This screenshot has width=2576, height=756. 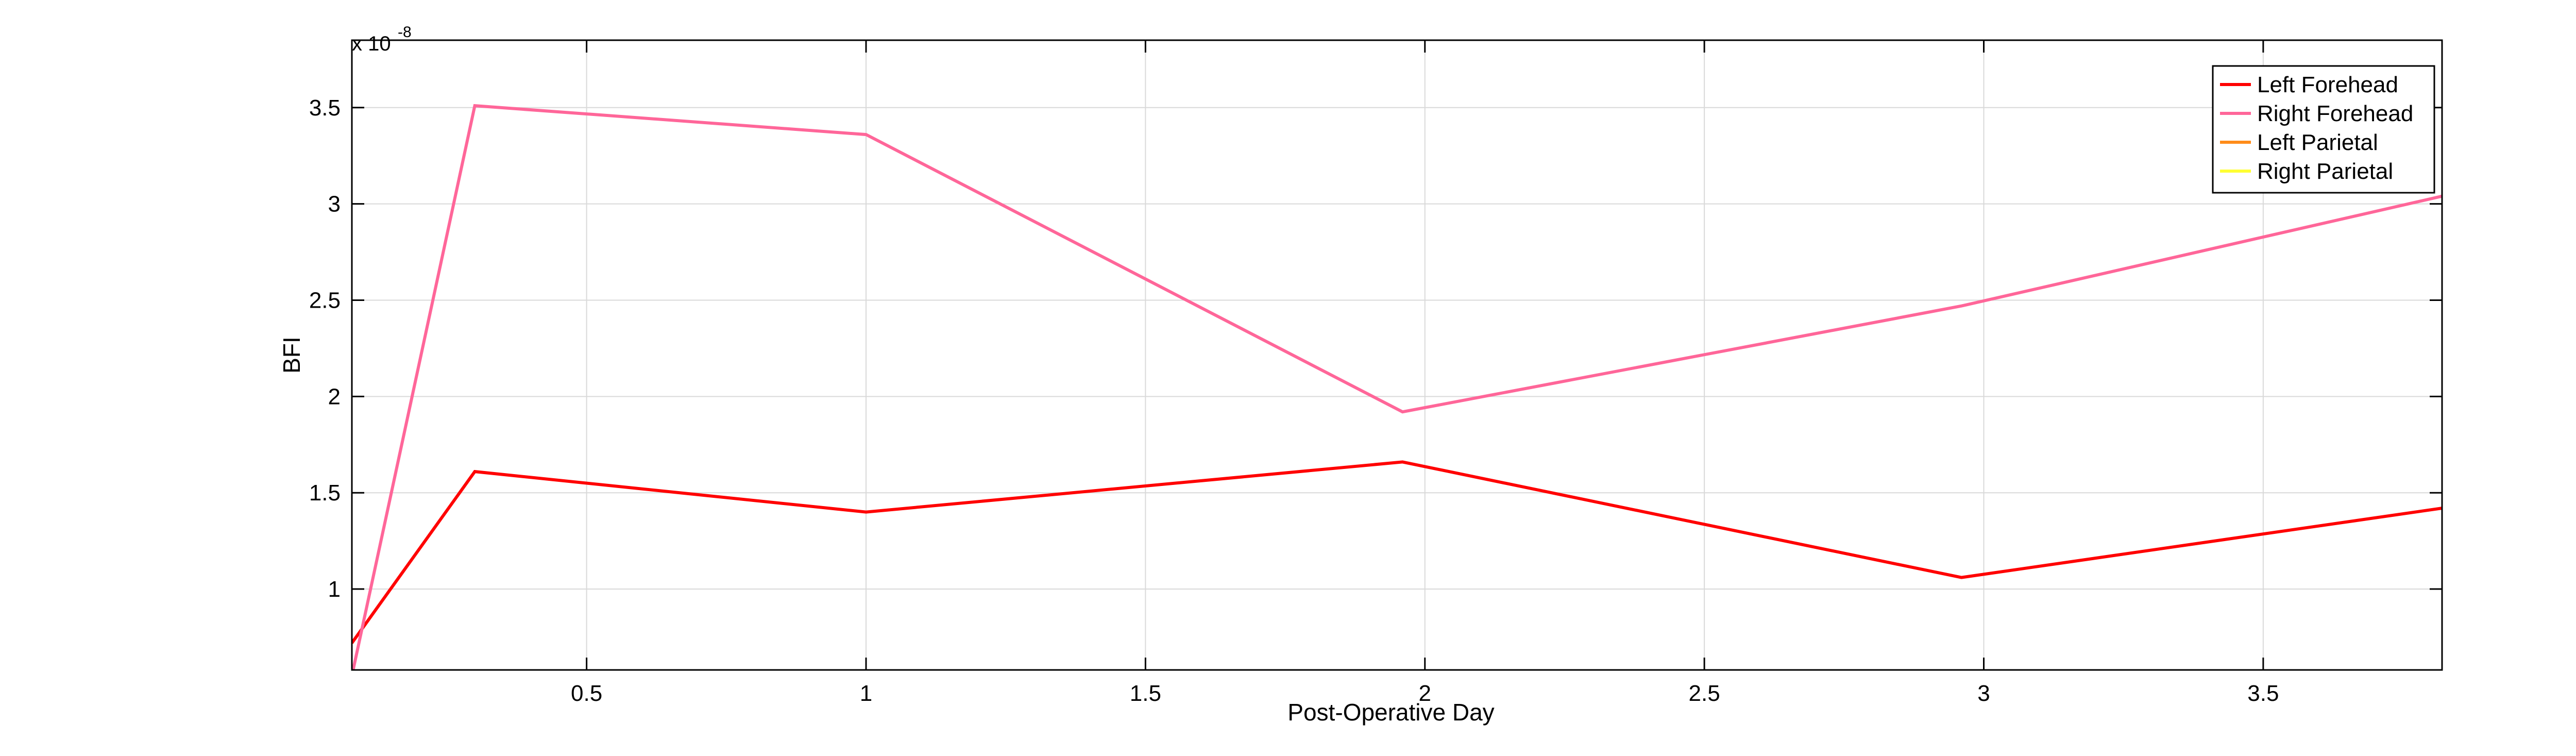 I want to click on legend-entry-label: Left Forehead, so click(x=2327, y=85).